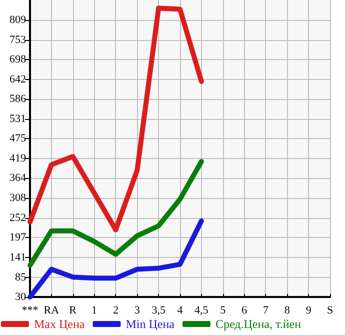 The height and width of the screenshot is (335, 345). I want to click on x-tick-label: 8, so click(287, 310).